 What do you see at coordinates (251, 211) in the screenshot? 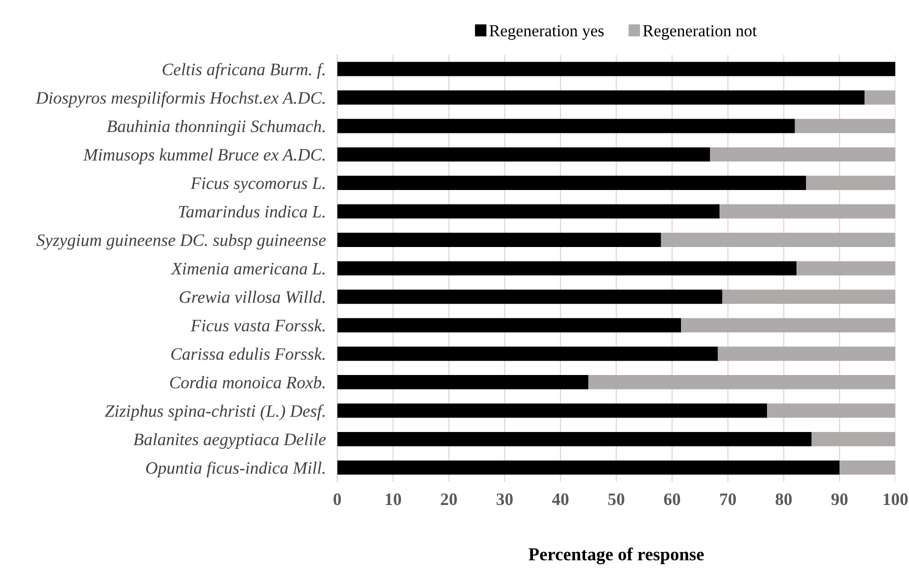
I see `y-tick-label: Tamarindus indica L.` at bounding box center [251, 211].